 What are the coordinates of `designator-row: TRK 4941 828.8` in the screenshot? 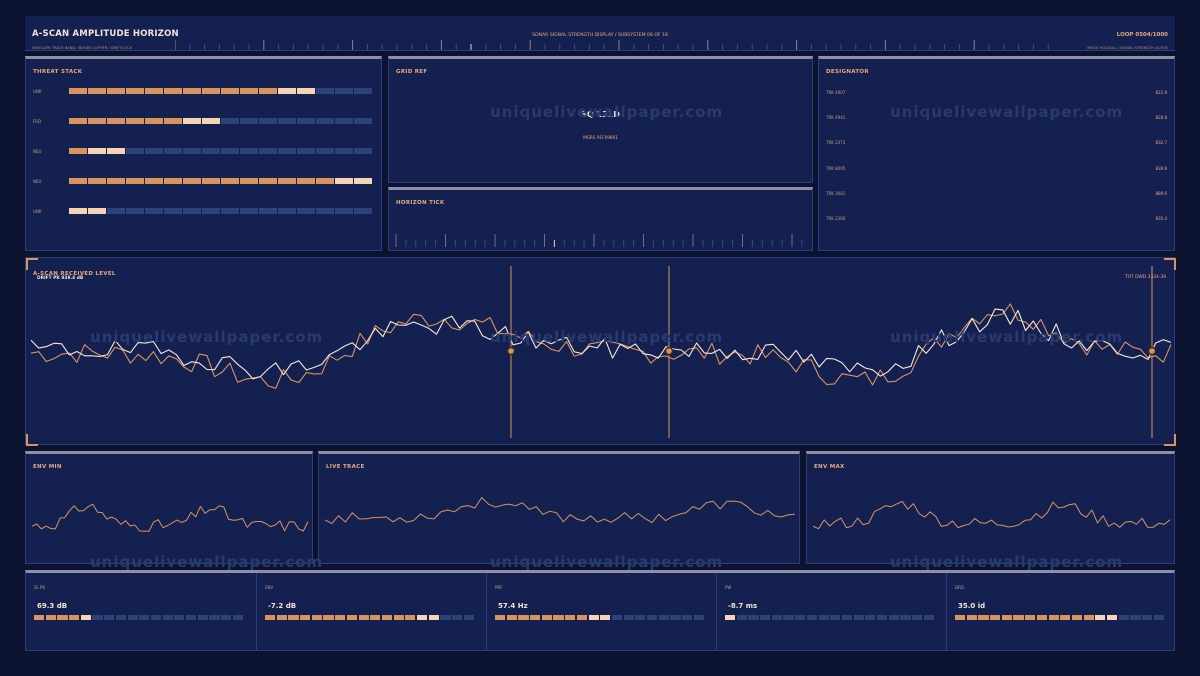 It's located at (996, 117).